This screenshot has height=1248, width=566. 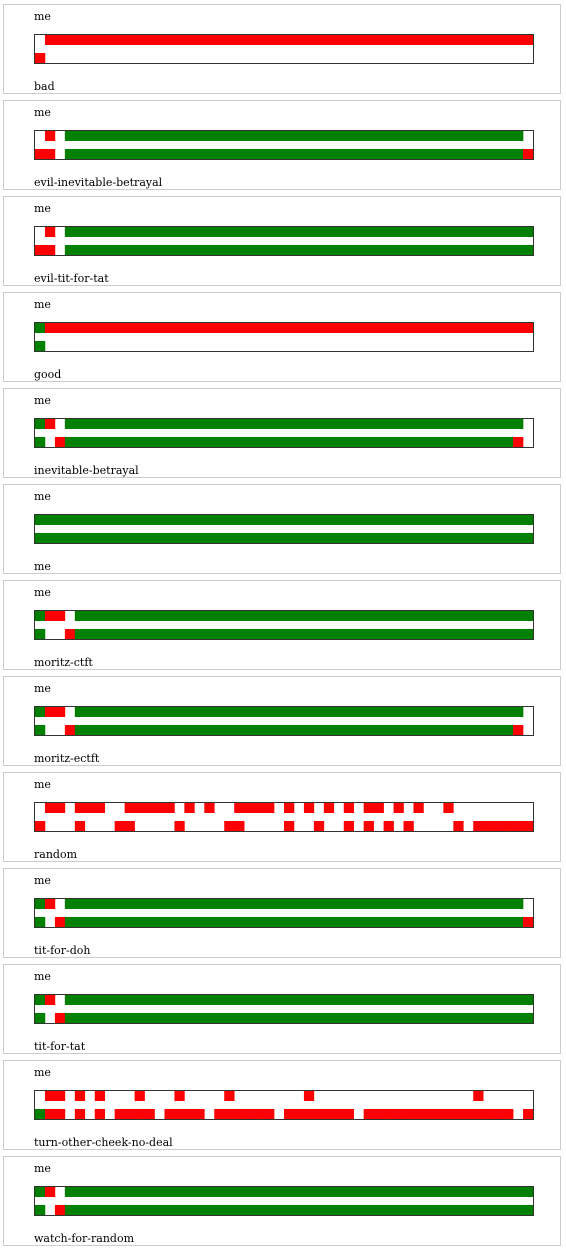 I want to click on opponent-label: evil-inevitable-betrayal, so click(x=98, y=182).